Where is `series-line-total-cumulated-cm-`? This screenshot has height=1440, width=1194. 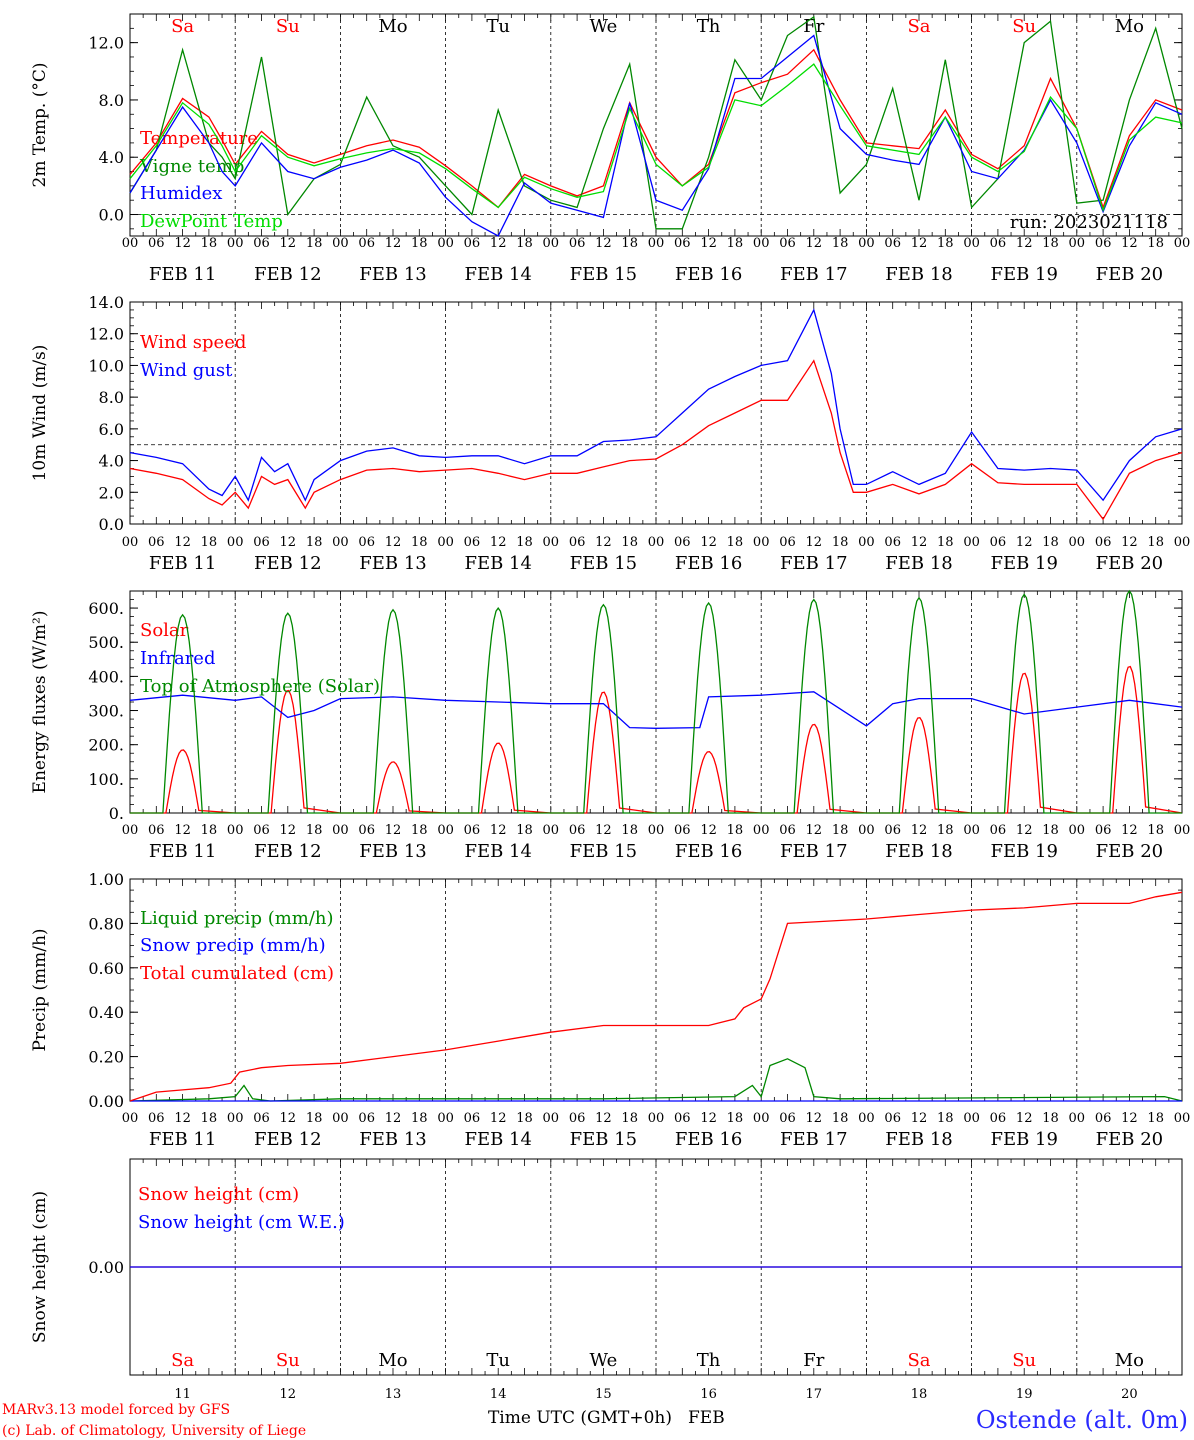 series-line-total-cumulated-cm- is located at coordinates (656, 996).